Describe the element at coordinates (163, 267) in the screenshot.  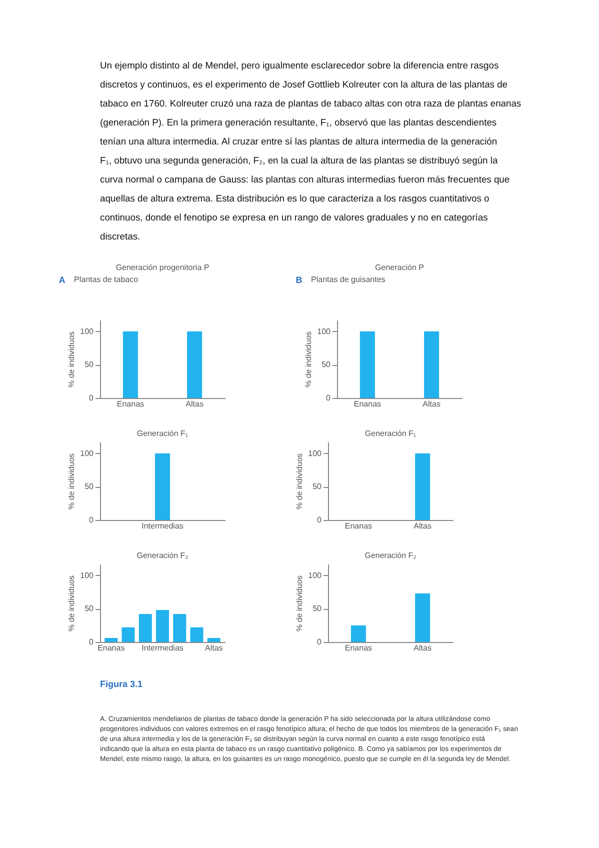
I see `chart-title: Generación progenitoria P` at that location.